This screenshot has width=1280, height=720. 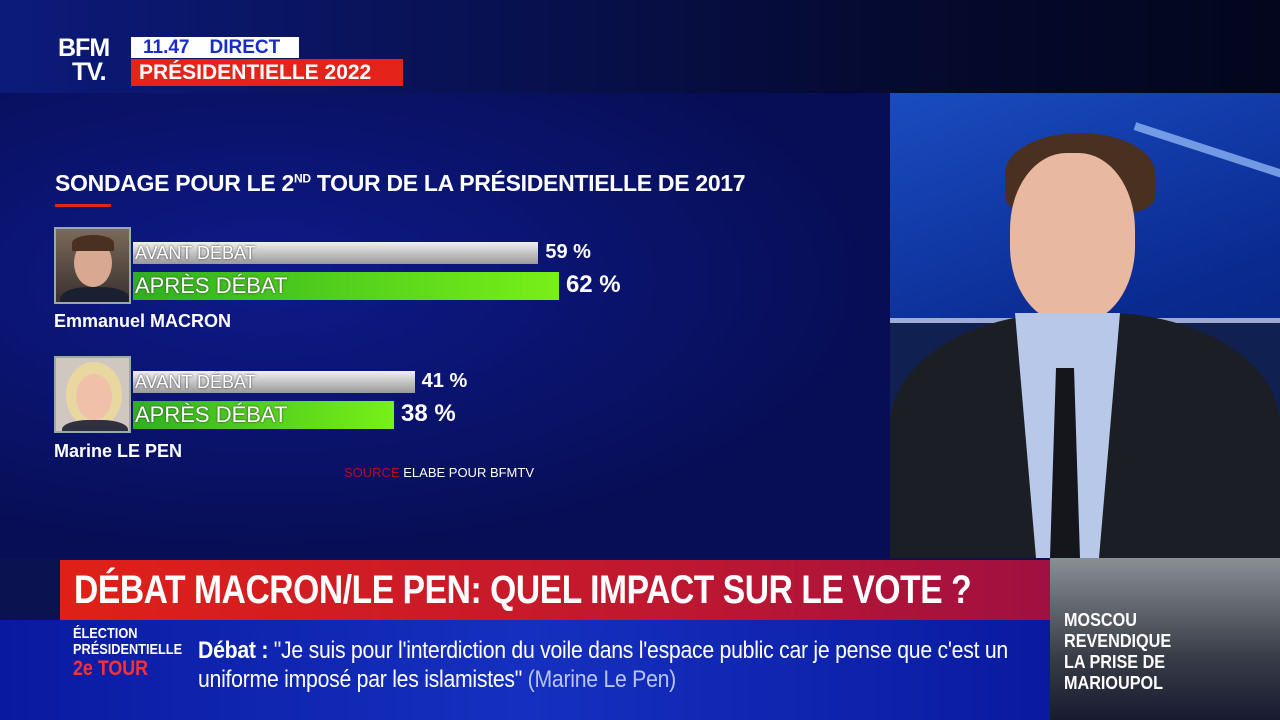 I want to click on macron-photo, so click(x=92, y=265).